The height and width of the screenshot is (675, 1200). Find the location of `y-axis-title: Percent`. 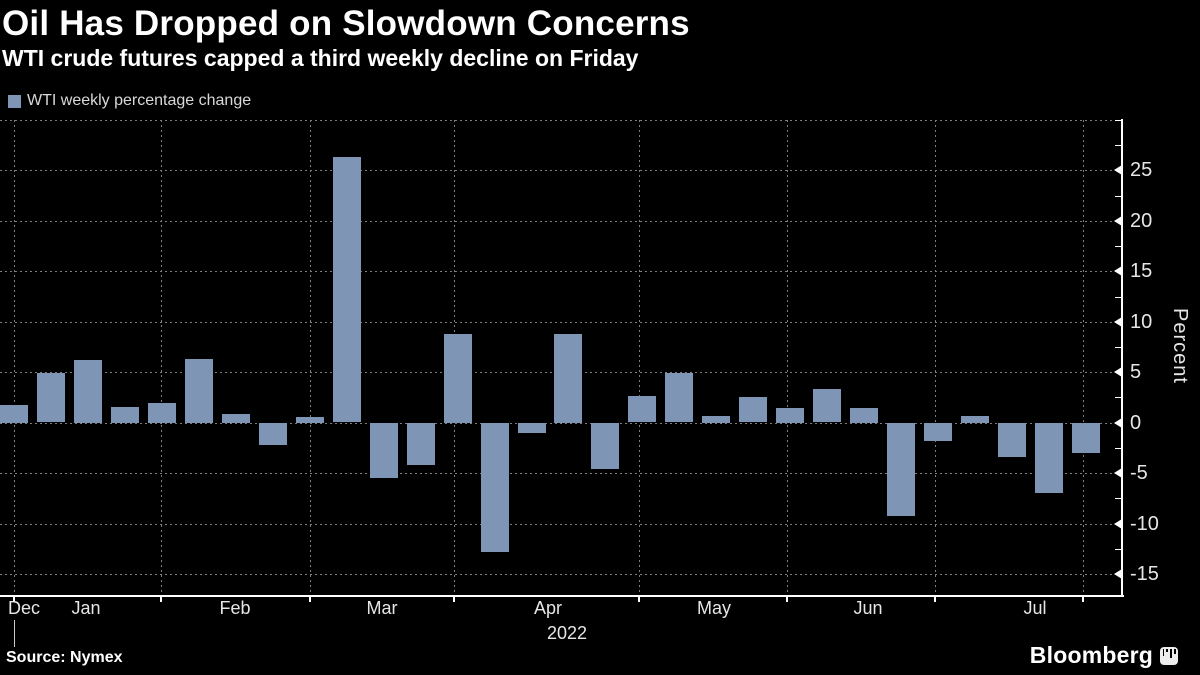

y-axis-title: Percent is located at coordinates (1180, 346).